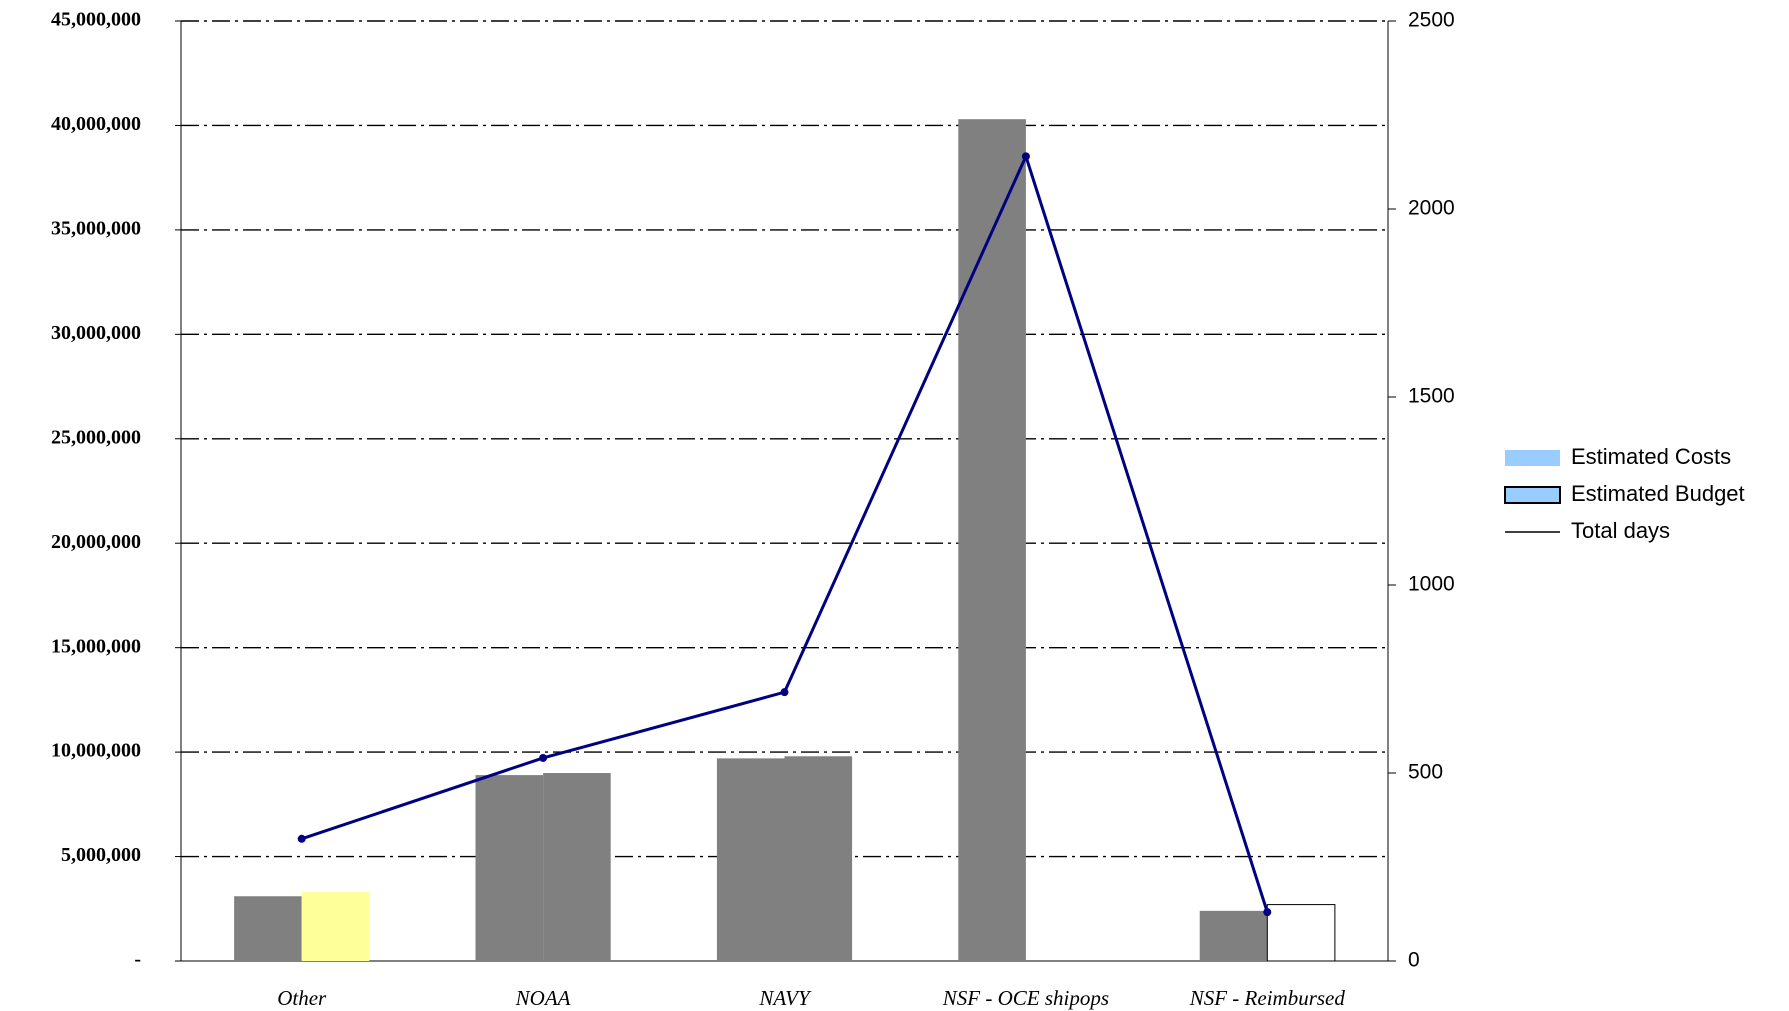  What do you see at coordinates (1431, 208) in the screenshot?
I see `y2-tick-label: 2000` at bounding box center [1431, 208].